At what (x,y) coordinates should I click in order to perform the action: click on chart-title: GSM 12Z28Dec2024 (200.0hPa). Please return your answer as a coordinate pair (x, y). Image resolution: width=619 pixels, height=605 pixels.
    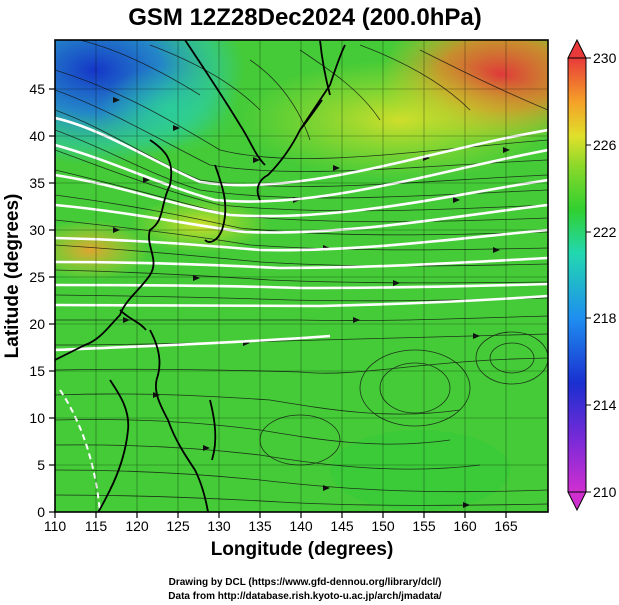
    Looking at the image, I should click on (305, 17).